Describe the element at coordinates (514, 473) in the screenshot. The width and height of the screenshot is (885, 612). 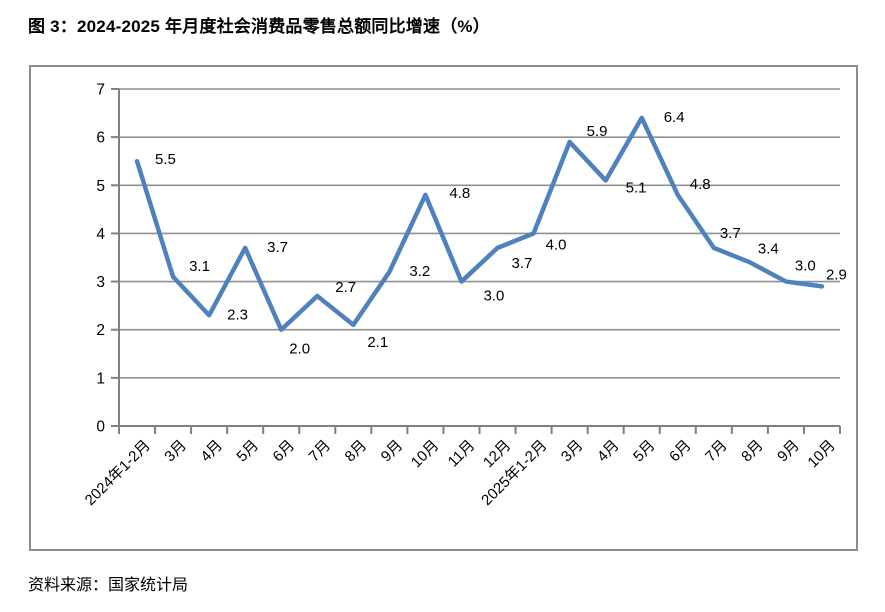
I see `x-tick-label: 2025年1-2月` at that location.